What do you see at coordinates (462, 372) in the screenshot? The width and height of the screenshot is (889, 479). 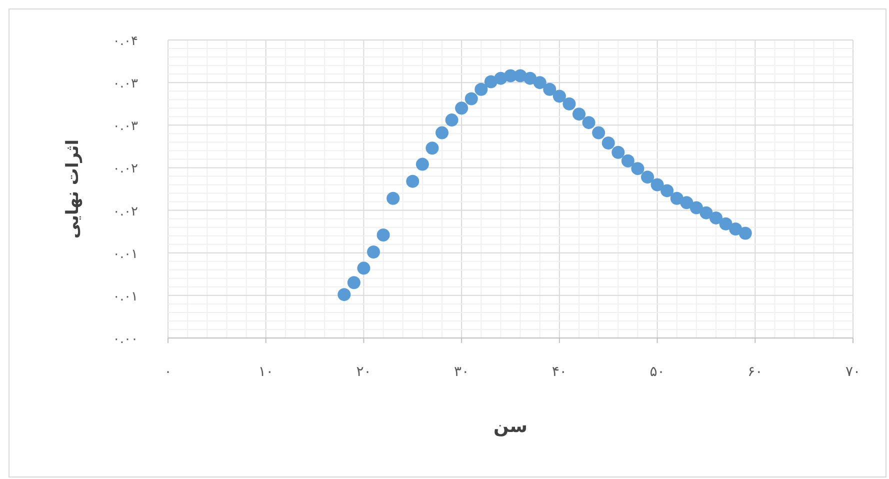 I see `x-tick-label: ۳۰` at bounding box center [462, 372].